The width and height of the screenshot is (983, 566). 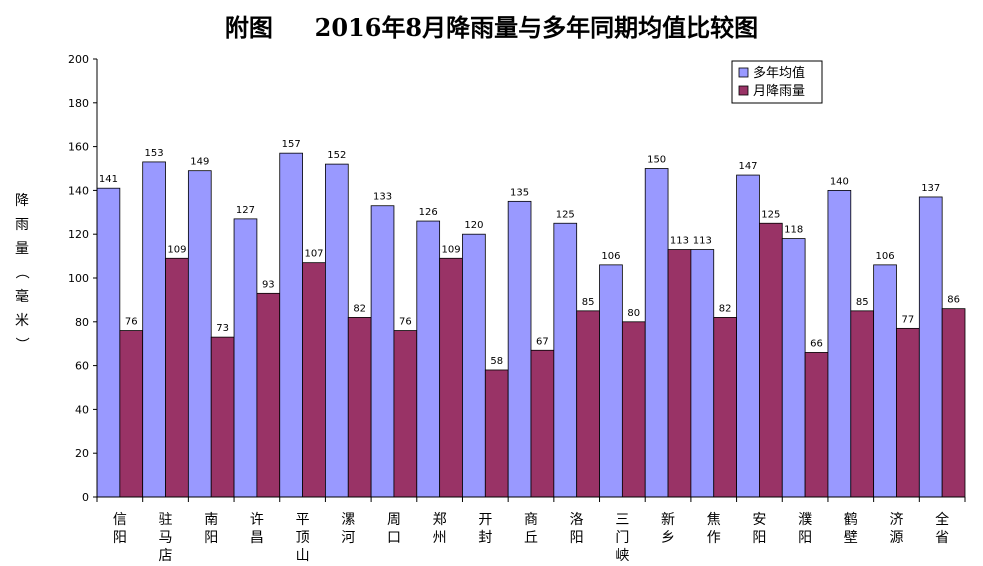 I want to click on value-label: 137, so click(x=930, y=188).